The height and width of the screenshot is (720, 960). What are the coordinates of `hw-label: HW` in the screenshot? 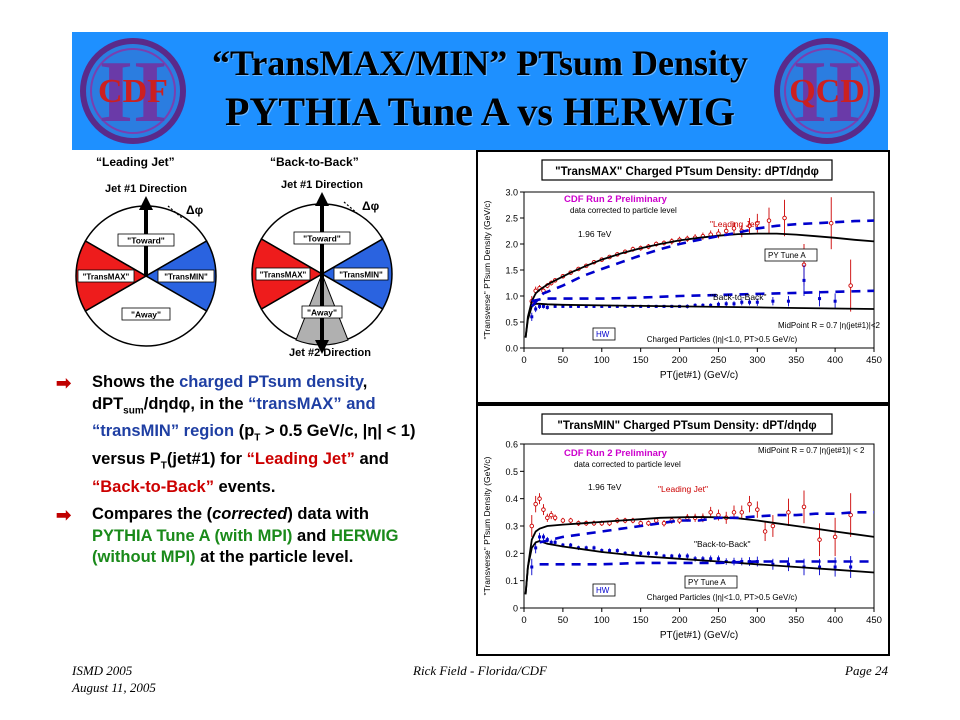 It's located at (603, 334).